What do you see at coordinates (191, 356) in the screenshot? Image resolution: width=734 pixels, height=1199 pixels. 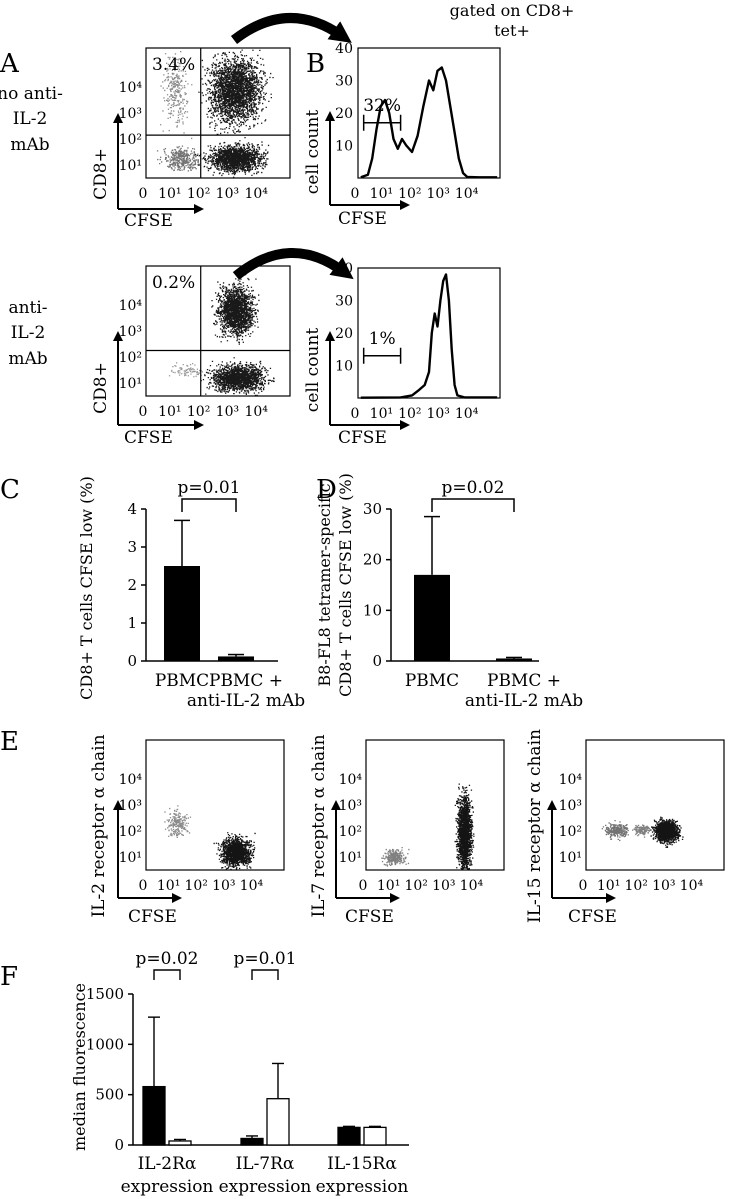 I see `dot-plot-A-bottom: 10¹ 10² 10³ 10⁴ 0 10¹ 10² 10³ 10⁴ 0.2% CD8+ CFSE` at bounding box center [191, 356].